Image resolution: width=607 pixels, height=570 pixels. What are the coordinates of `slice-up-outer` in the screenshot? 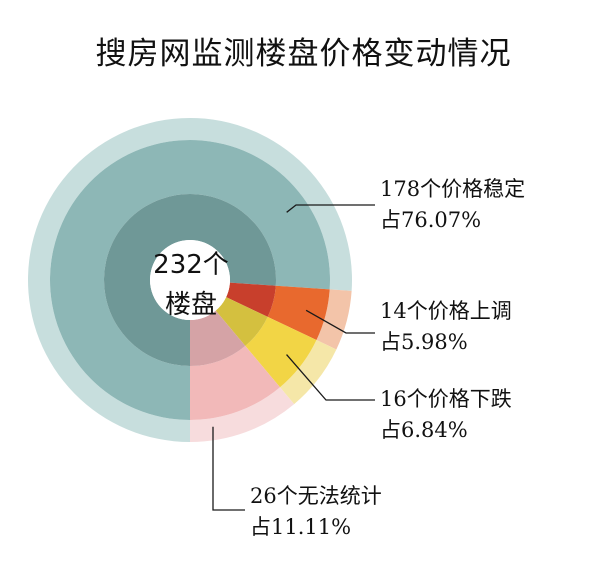 It's located at (334, 319).